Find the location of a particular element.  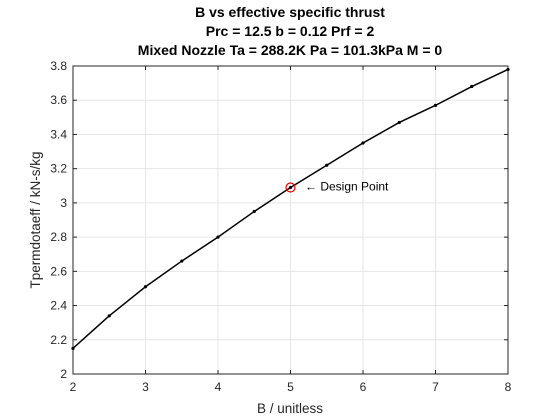

chart-title-line-2: Prc = 12.5 b = 0.12 Prf = 2 is located at coordinates (290, 31).